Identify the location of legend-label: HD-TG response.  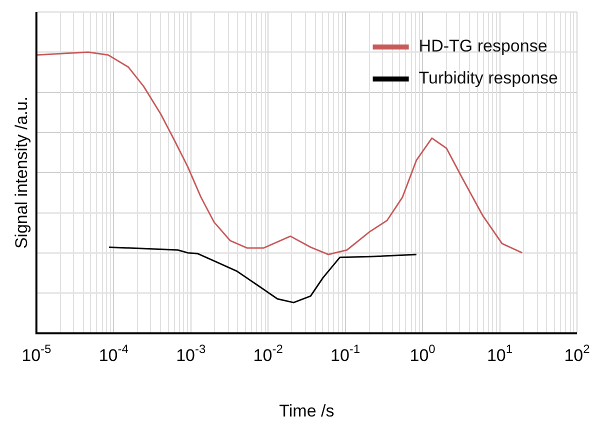
(483, 46).